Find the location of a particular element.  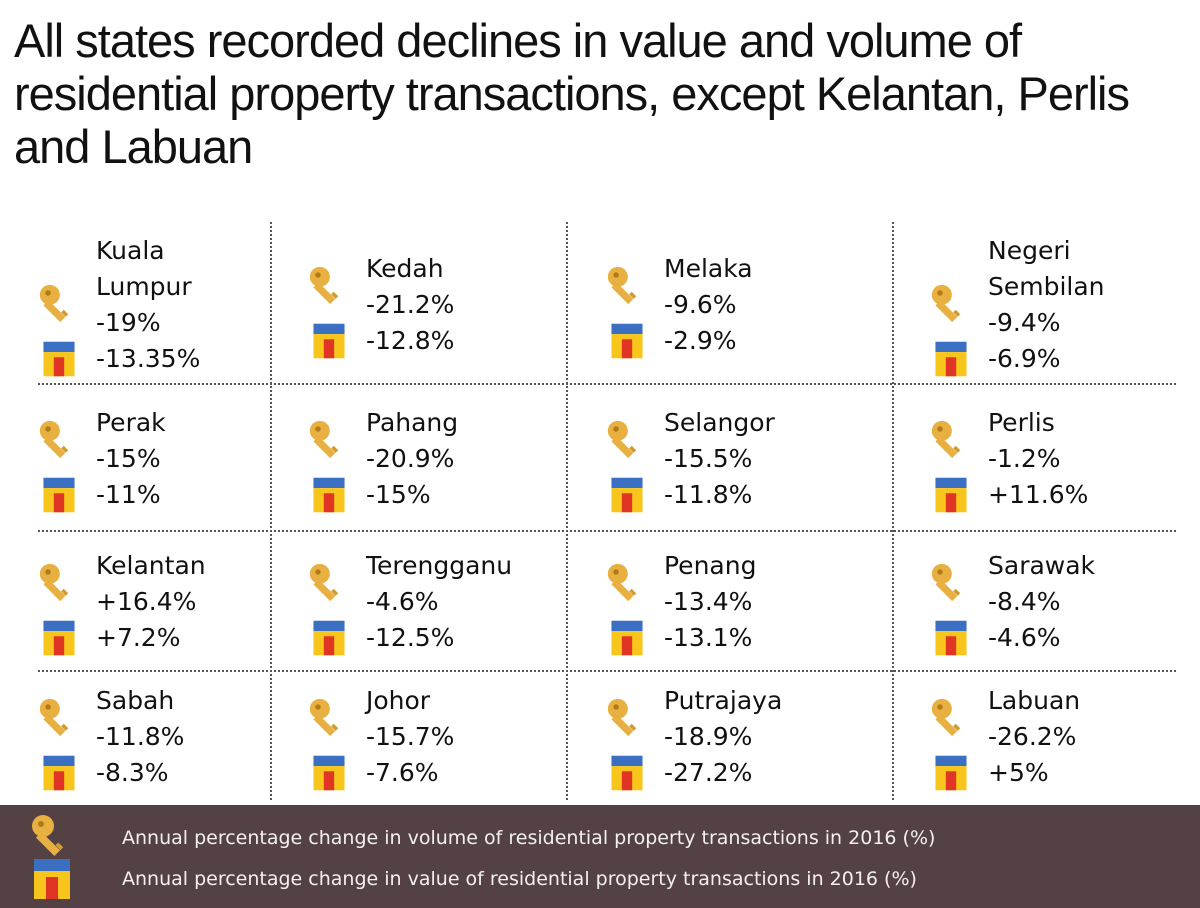

state-name: Pahang is located at coordinates (412, 422).